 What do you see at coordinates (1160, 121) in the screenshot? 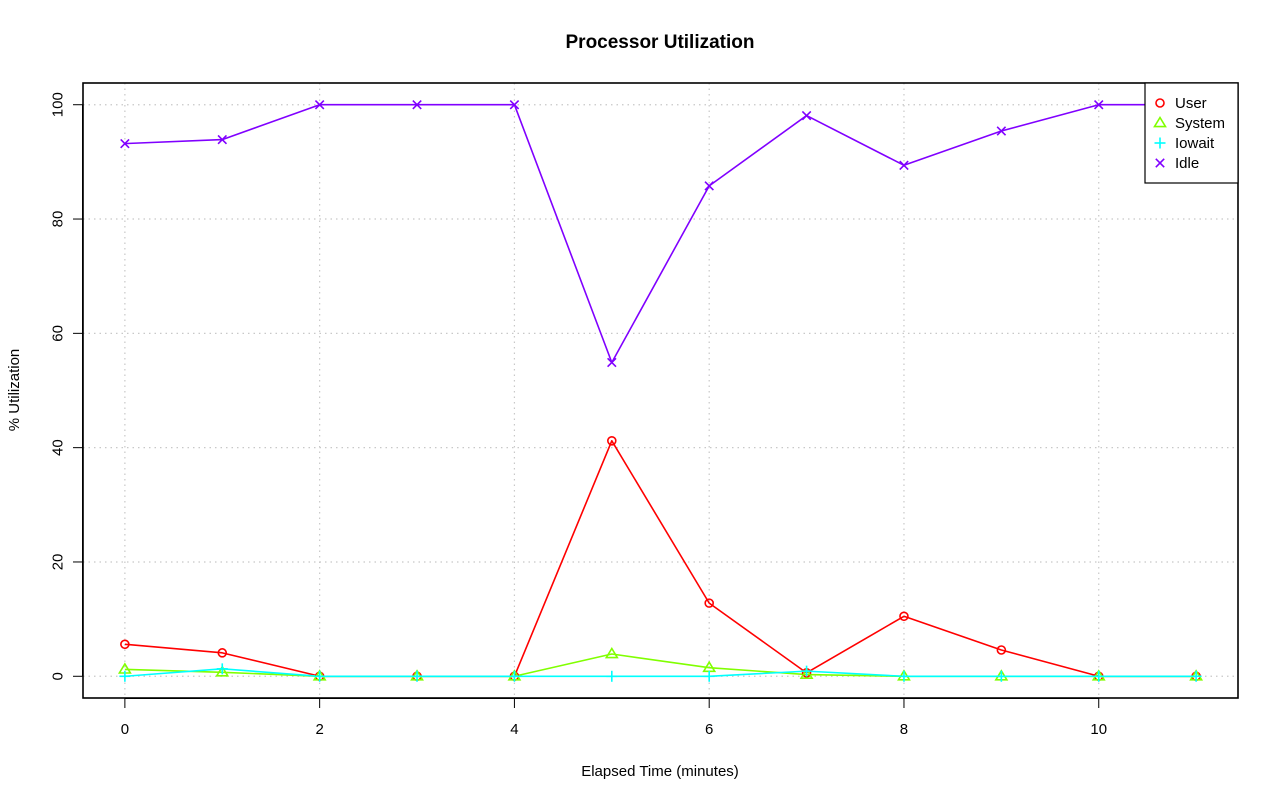
I see `legend-marker-system` at bounding box center [1160, 121].